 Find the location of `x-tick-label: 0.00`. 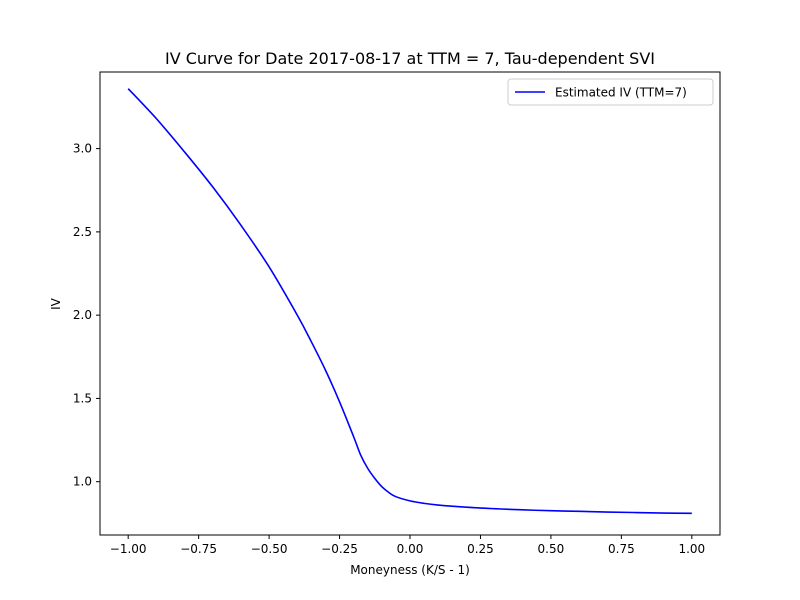

x-tick-label: 0.00 is located at coordinates (410, 549).